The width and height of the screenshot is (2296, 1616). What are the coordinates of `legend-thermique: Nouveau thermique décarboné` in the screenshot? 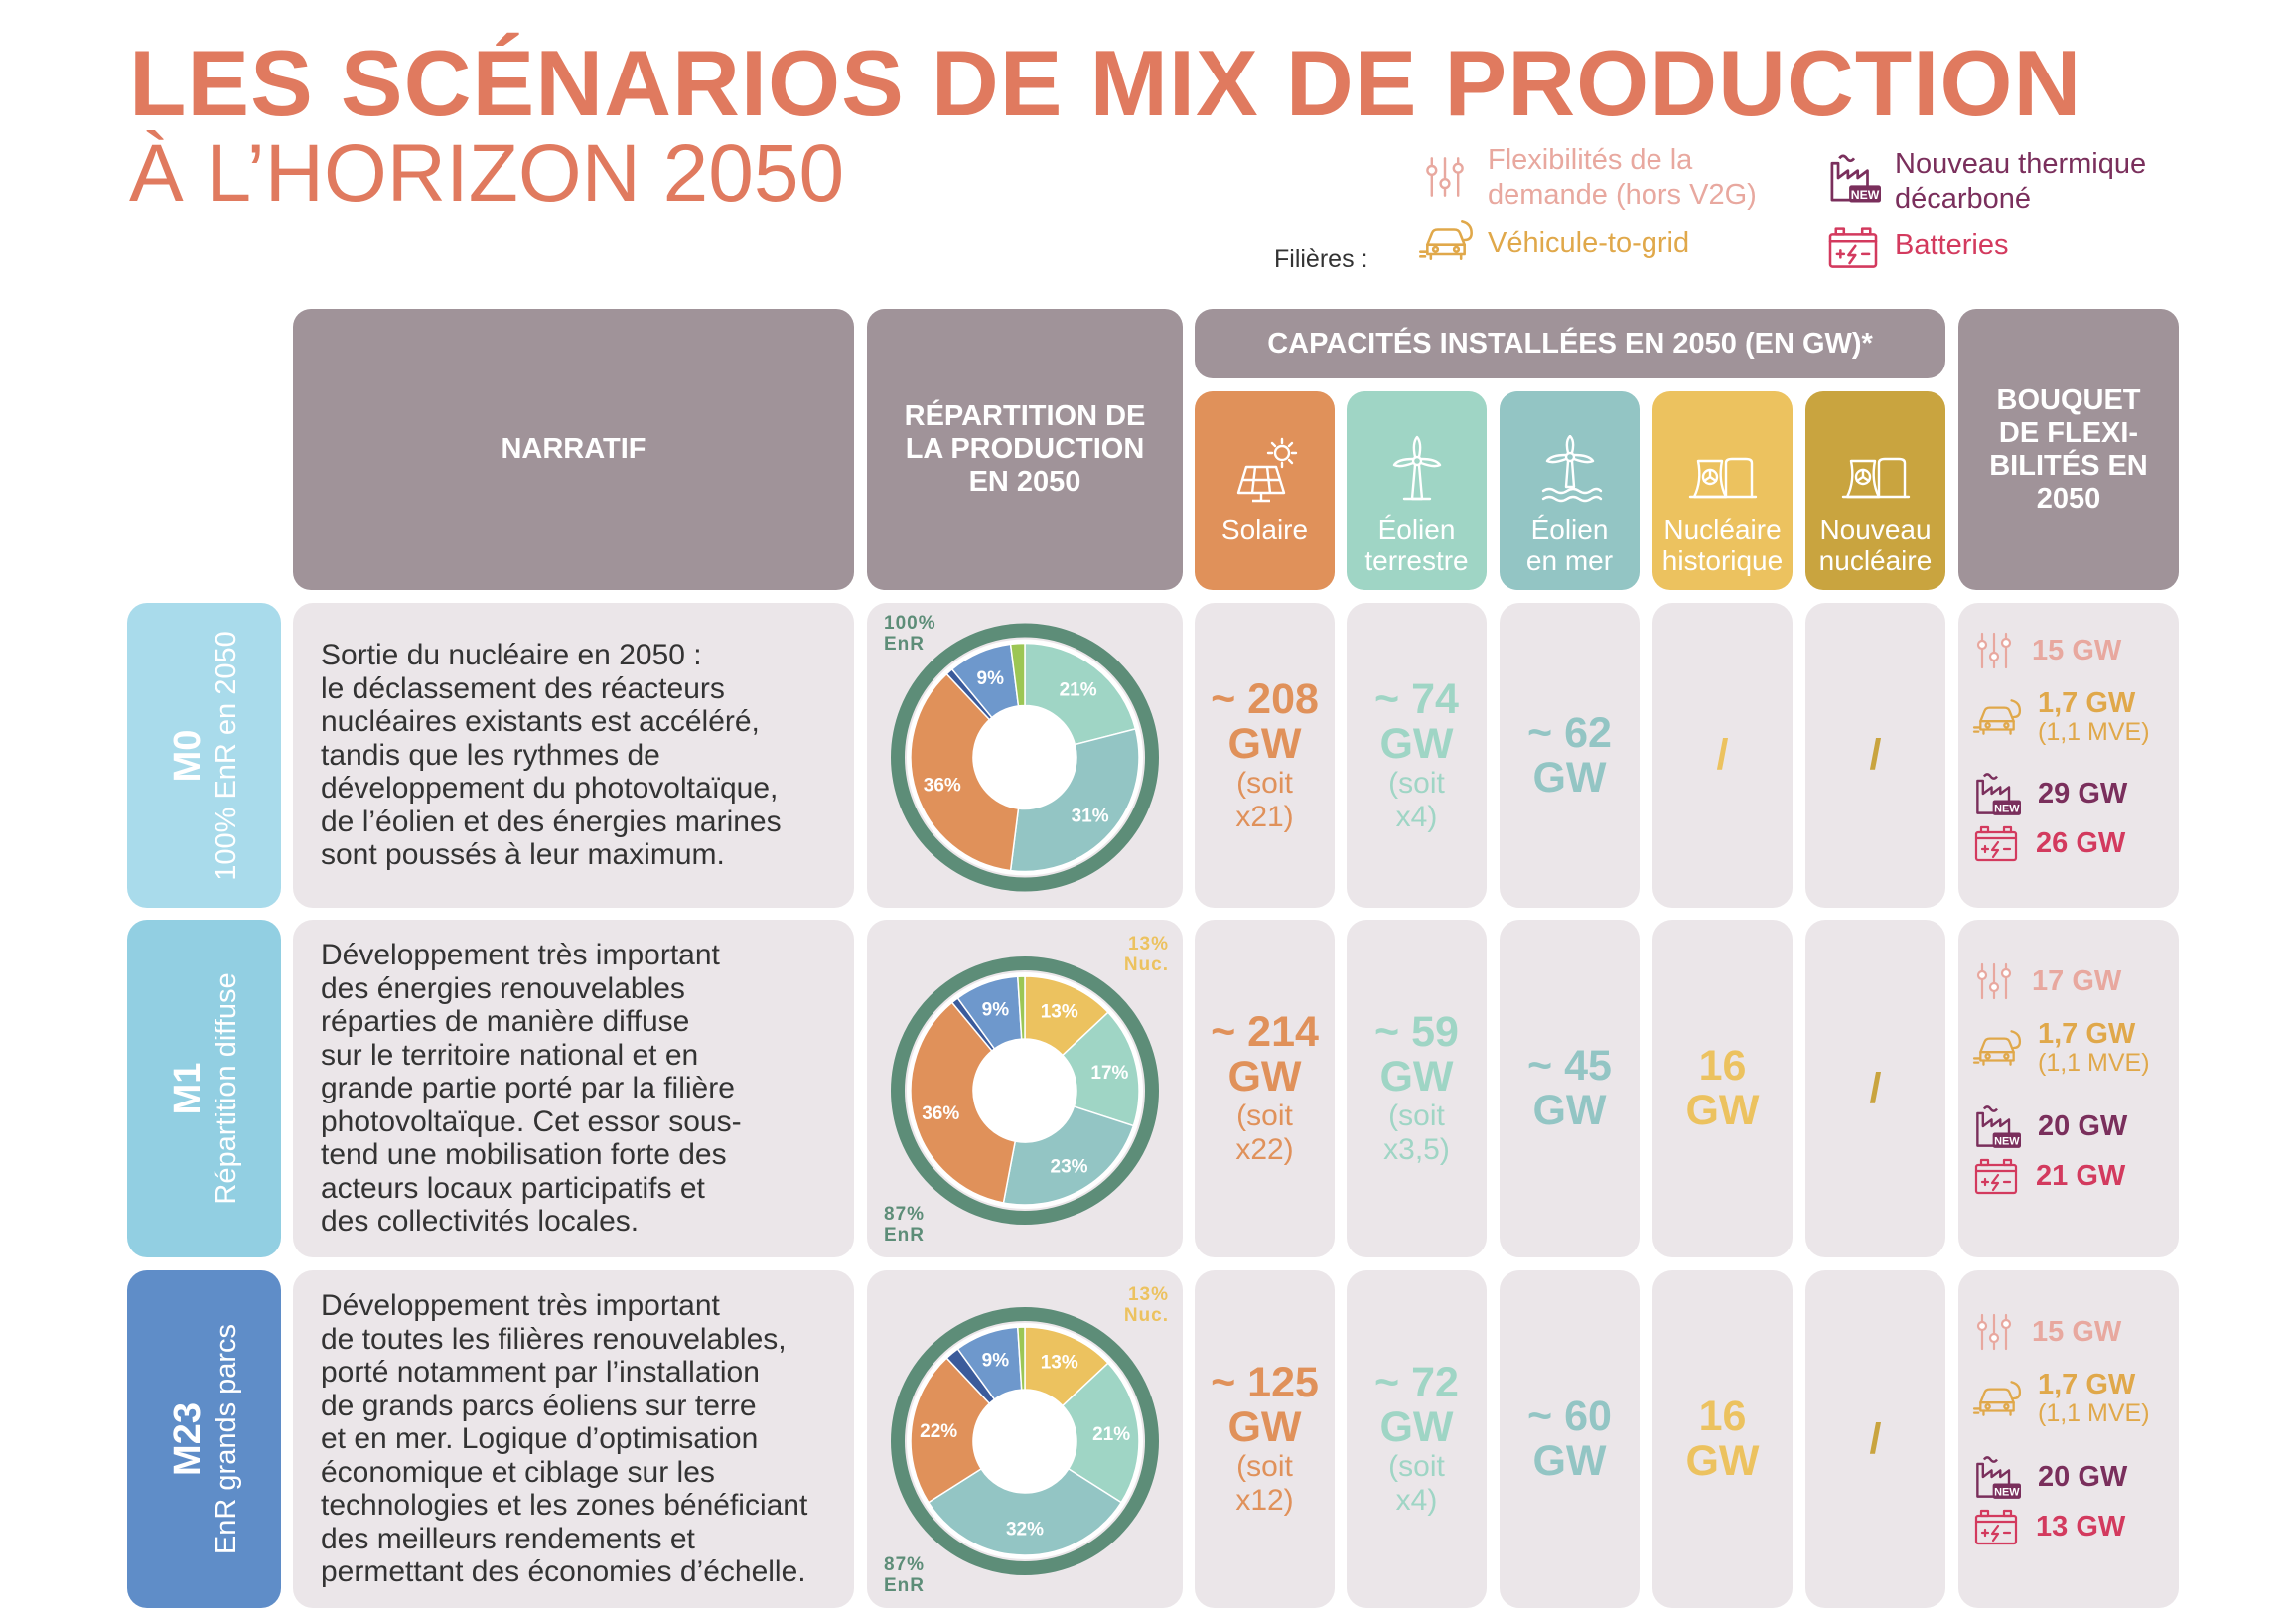 It's located at (2021, 182).